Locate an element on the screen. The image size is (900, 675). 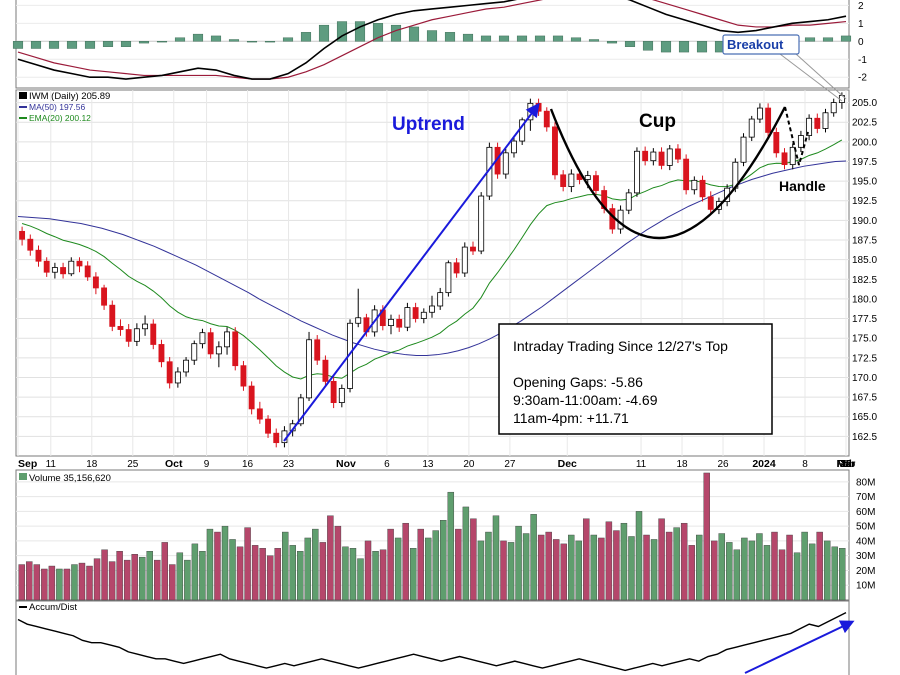
infobox-line-3: 11am-4pm: +11.71 is located at coordinates (571, 418).